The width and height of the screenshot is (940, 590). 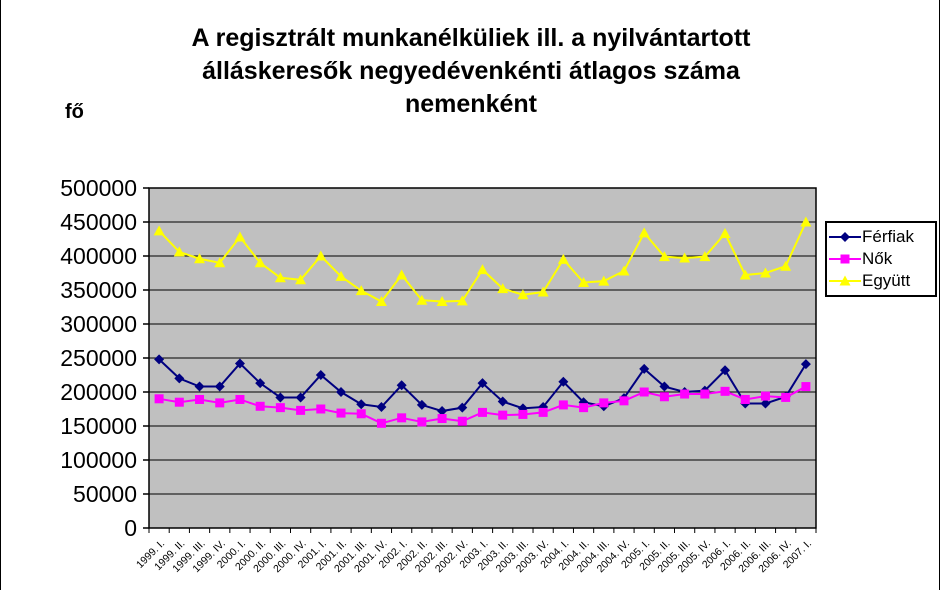 What do you see at coordinates (471, 104) in the screenshot?
I see `chart-title-line-3: nemenként` at bounding box center [471, 104].